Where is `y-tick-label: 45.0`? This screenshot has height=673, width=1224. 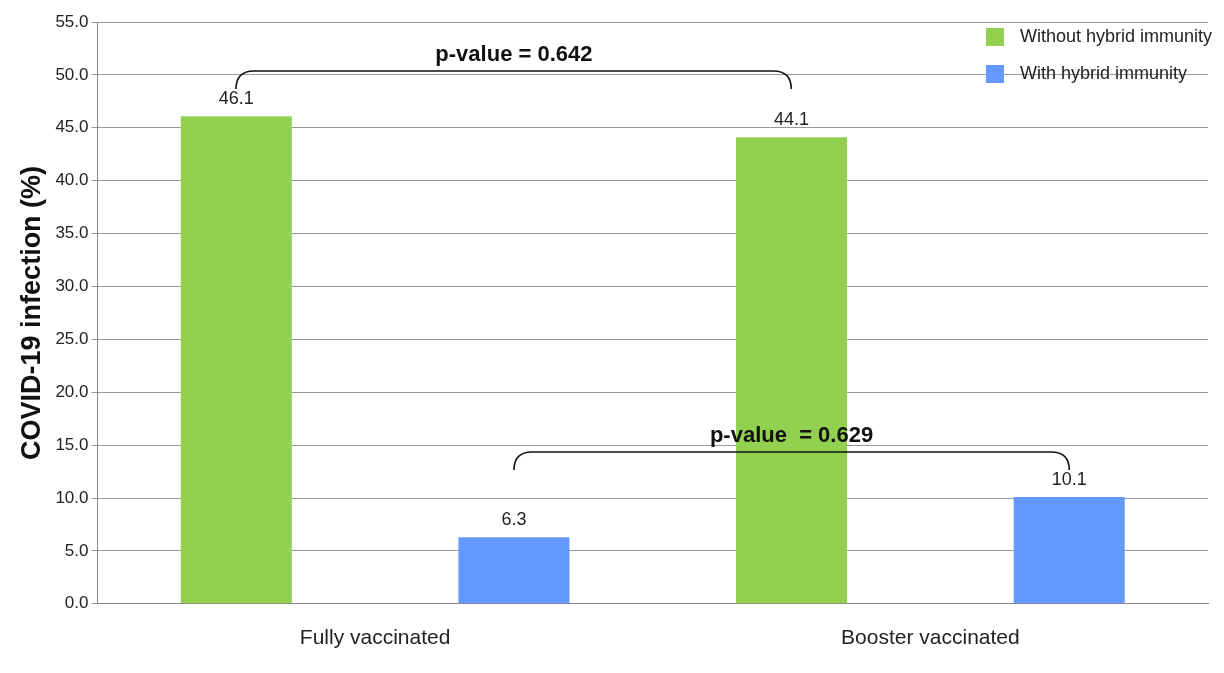
y-tick-label: 45.0 is located at coordinates (72, 127).